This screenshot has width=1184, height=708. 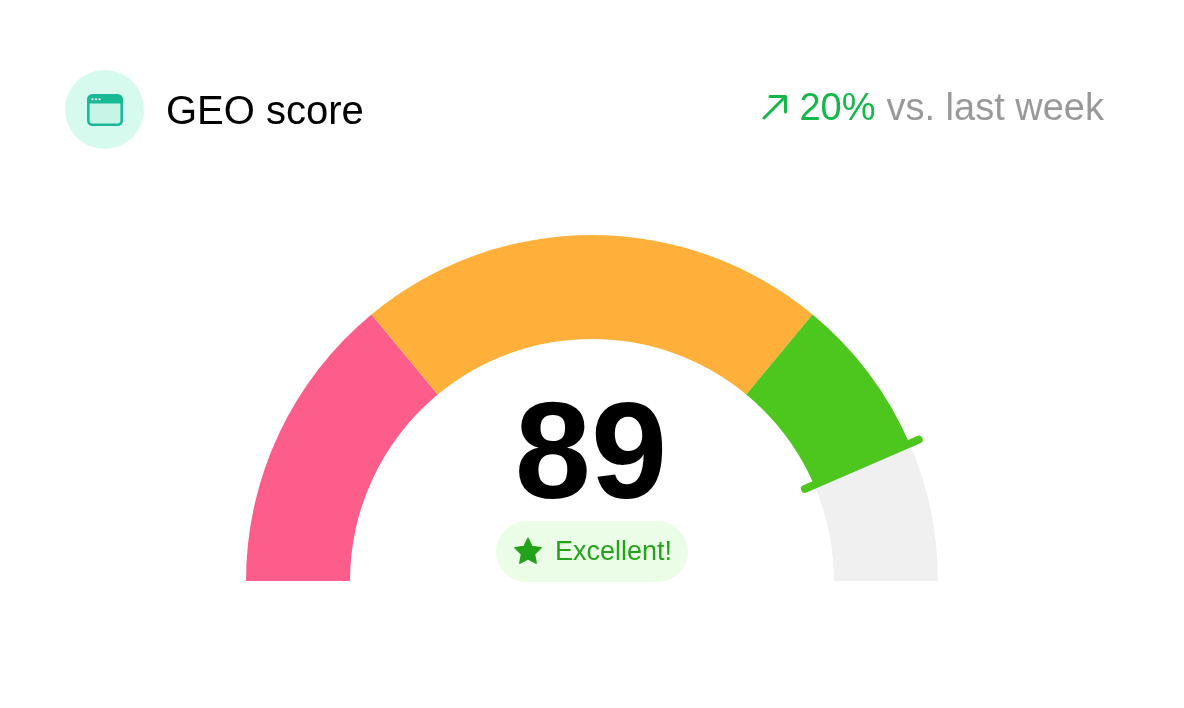 What do you see at coordinates (592, 551) in the screenshot?
I see `badge: Excellent!` at bounding box center [592, 551].